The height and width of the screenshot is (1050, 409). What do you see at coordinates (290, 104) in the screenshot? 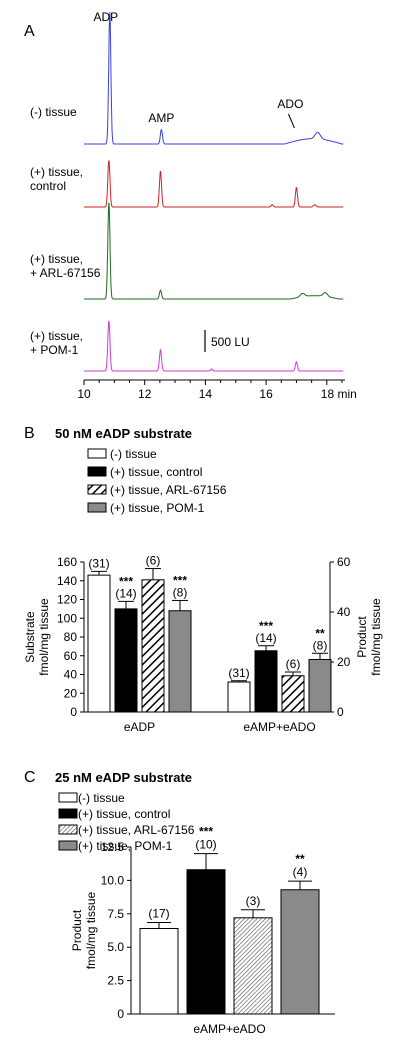
I see `peak-label: ADO` at bounding box center [290, 104].